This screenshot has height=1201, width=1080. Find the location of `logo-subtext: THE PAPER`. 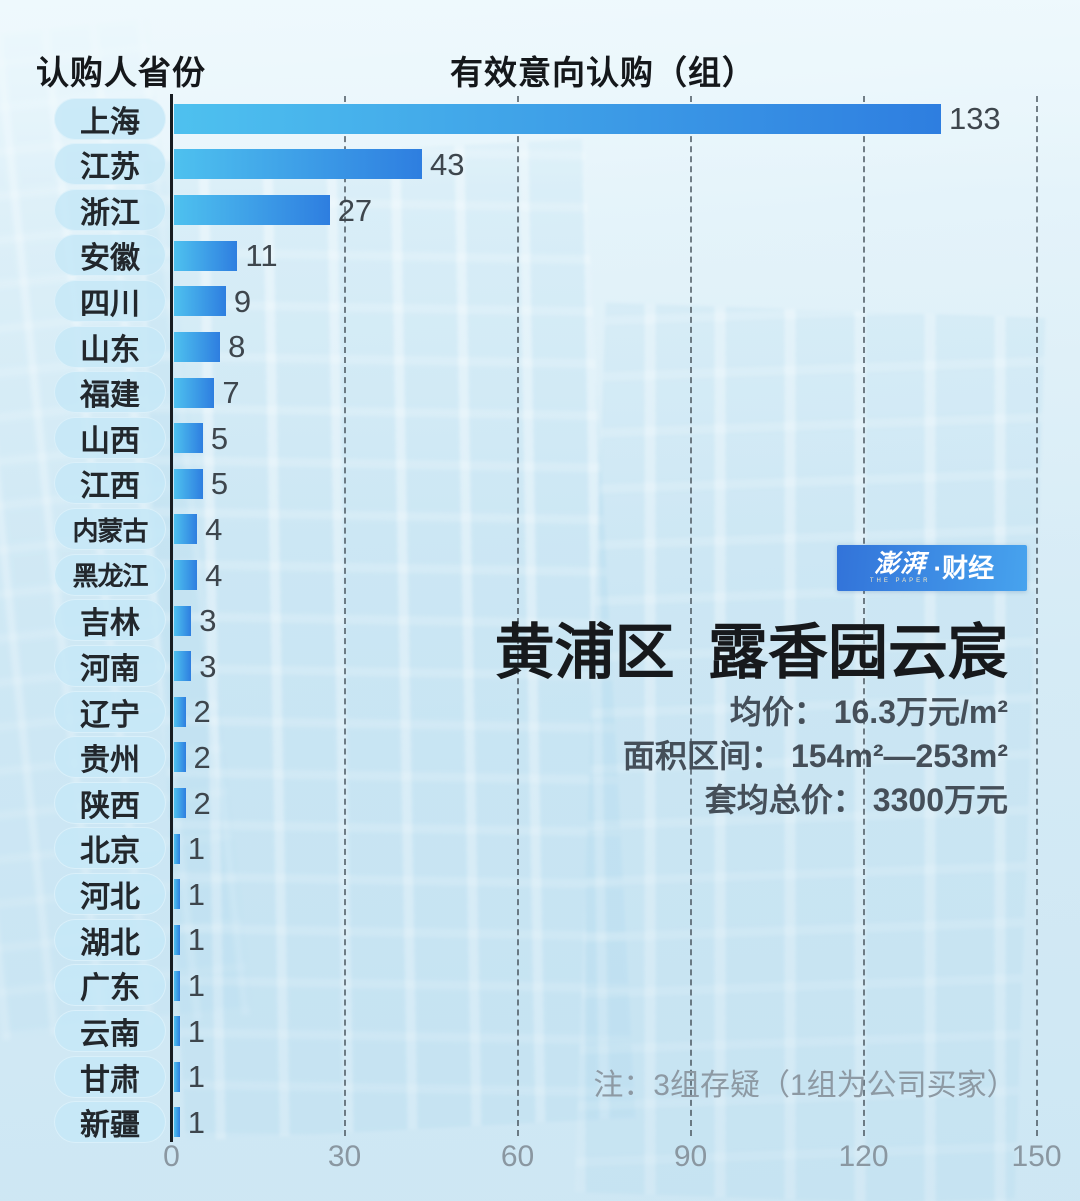

logo-subtext: THE PAPER is located at coordinates (900, 581).